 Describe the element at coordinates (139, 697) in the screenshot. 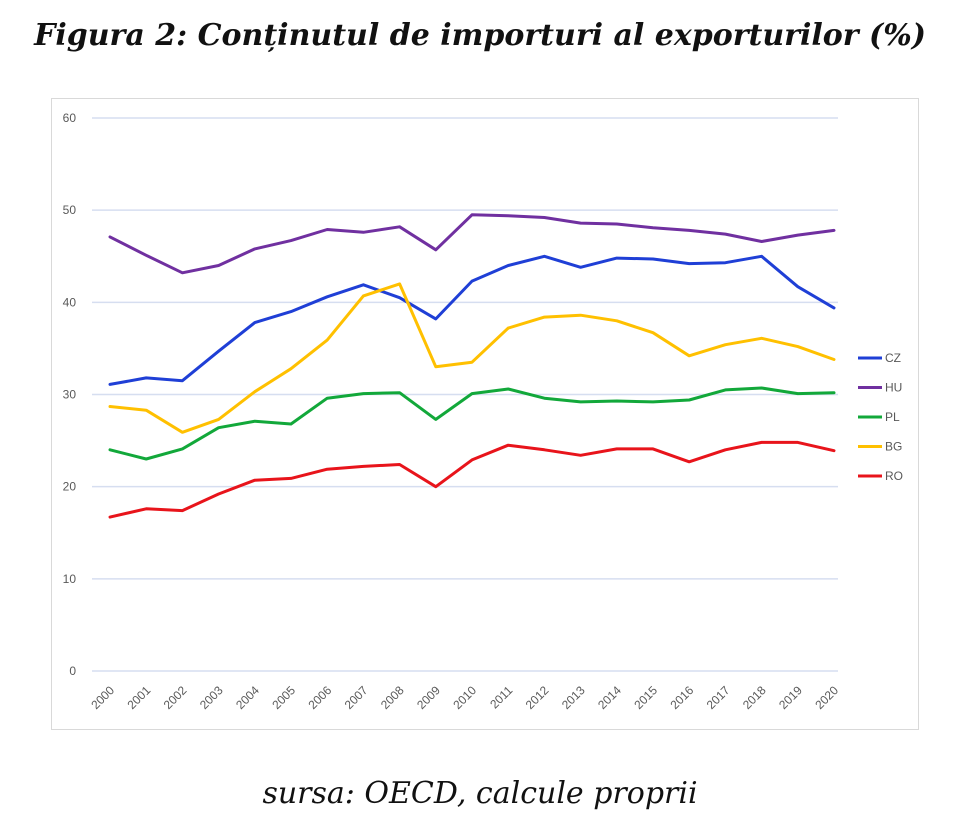

I see `x-tick-label: 2001` at that location.